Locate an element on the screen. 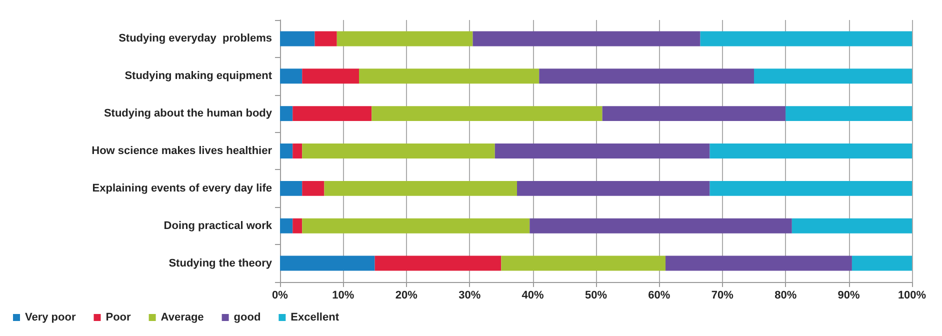  y-tick-label: Studying about the human body is located at coordinates (188, 114).